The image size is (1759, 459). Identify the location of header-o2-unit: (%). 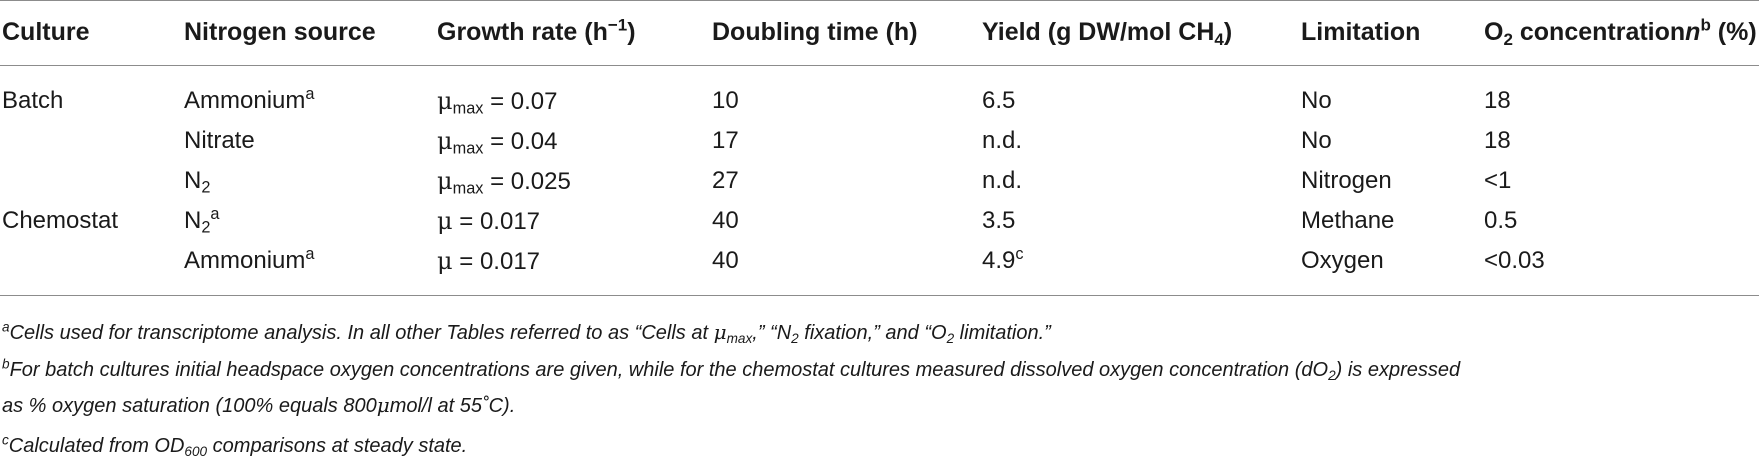
(1733, 32).